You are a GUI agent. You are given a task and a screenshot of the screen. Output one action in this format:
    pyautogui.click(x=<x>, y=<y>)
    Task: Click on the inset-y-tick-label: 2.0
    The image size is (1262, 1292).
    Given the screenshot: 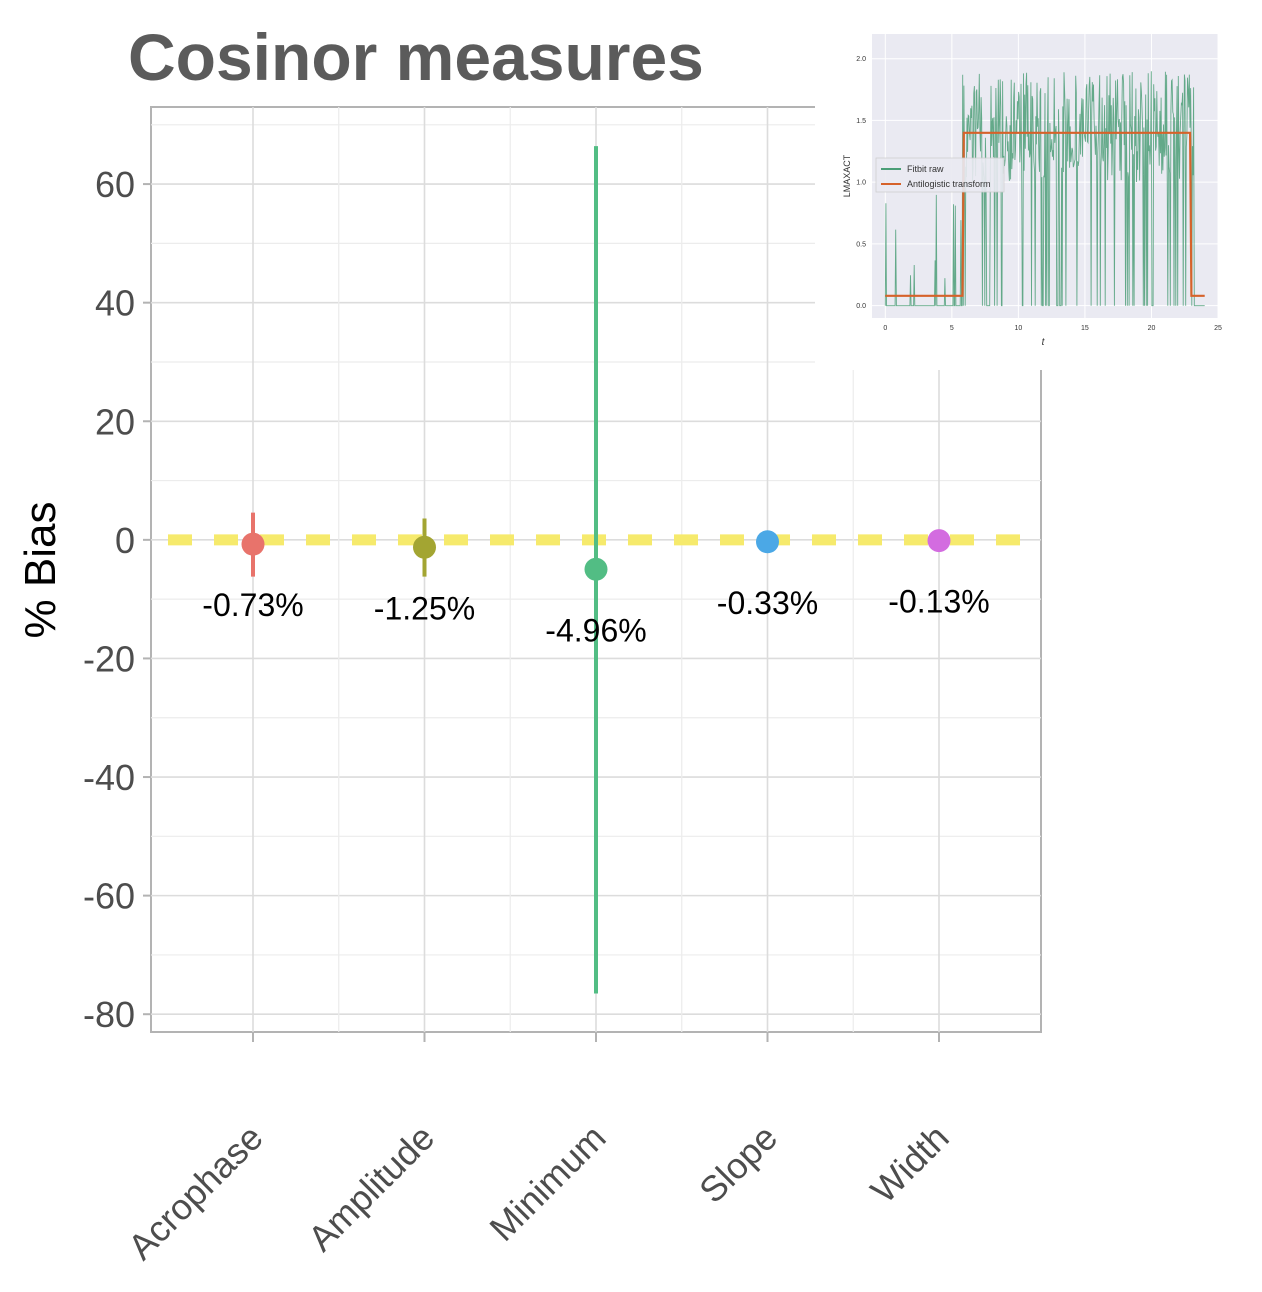 What is the action you would take?
    pyautogui.click(x=861, y=59)
    